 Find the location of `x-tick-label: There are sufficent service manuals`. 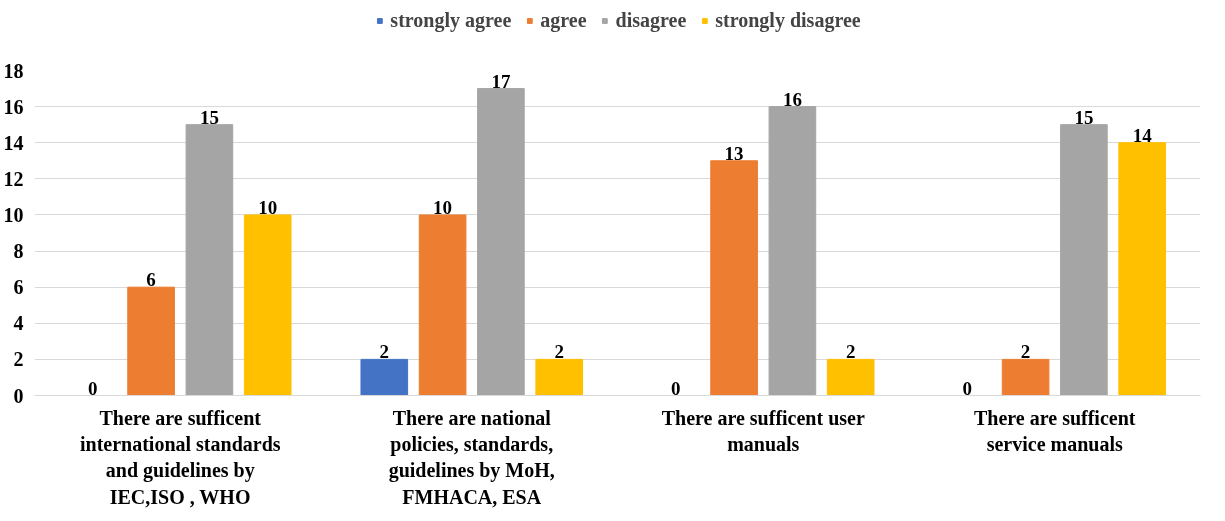

x-tick-label: There are sufficent service manuals is located at coordinates (1055, 430).